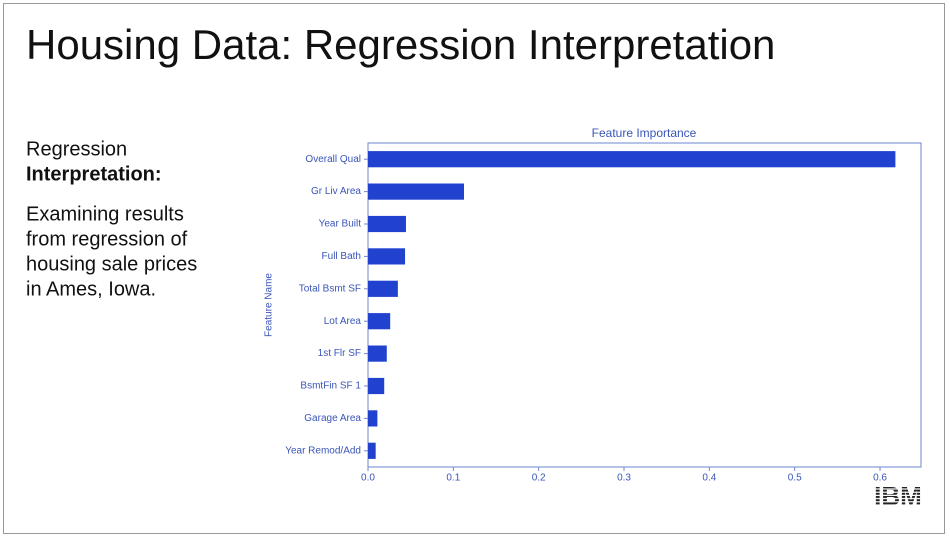 This screenshot has height=544, width=950. What do you see at coordinates (795, 478) in the screenshot?
I see `x-tick-label: 0.5` at bounding box center [795, 478].